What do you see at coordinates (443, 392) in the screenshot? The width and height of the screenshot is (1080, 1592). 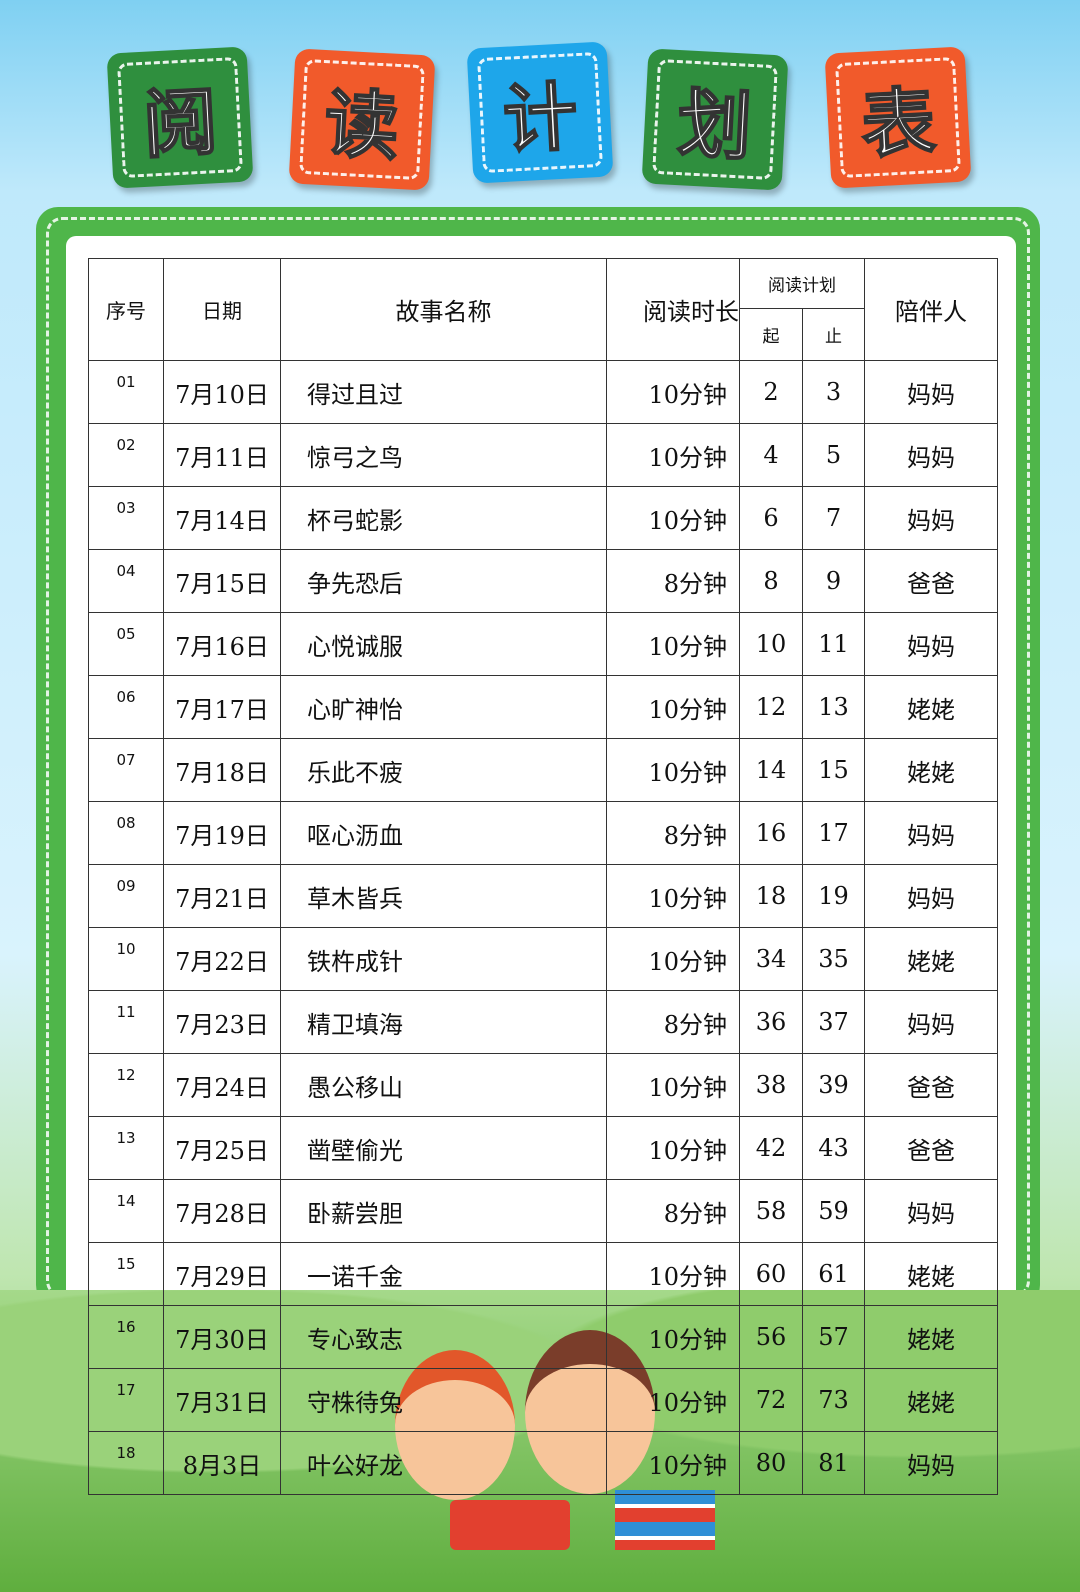 I see `cell-story: 得过且过` at bounding box center [443, 392].